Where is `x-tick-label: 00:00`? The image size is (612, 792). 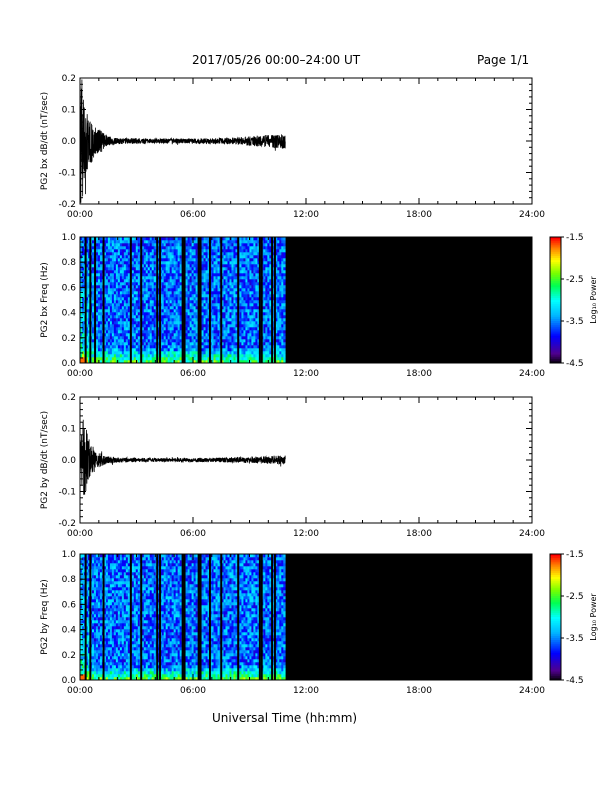
x-tick-label: 00:00 is located at coordinates (80, 374).